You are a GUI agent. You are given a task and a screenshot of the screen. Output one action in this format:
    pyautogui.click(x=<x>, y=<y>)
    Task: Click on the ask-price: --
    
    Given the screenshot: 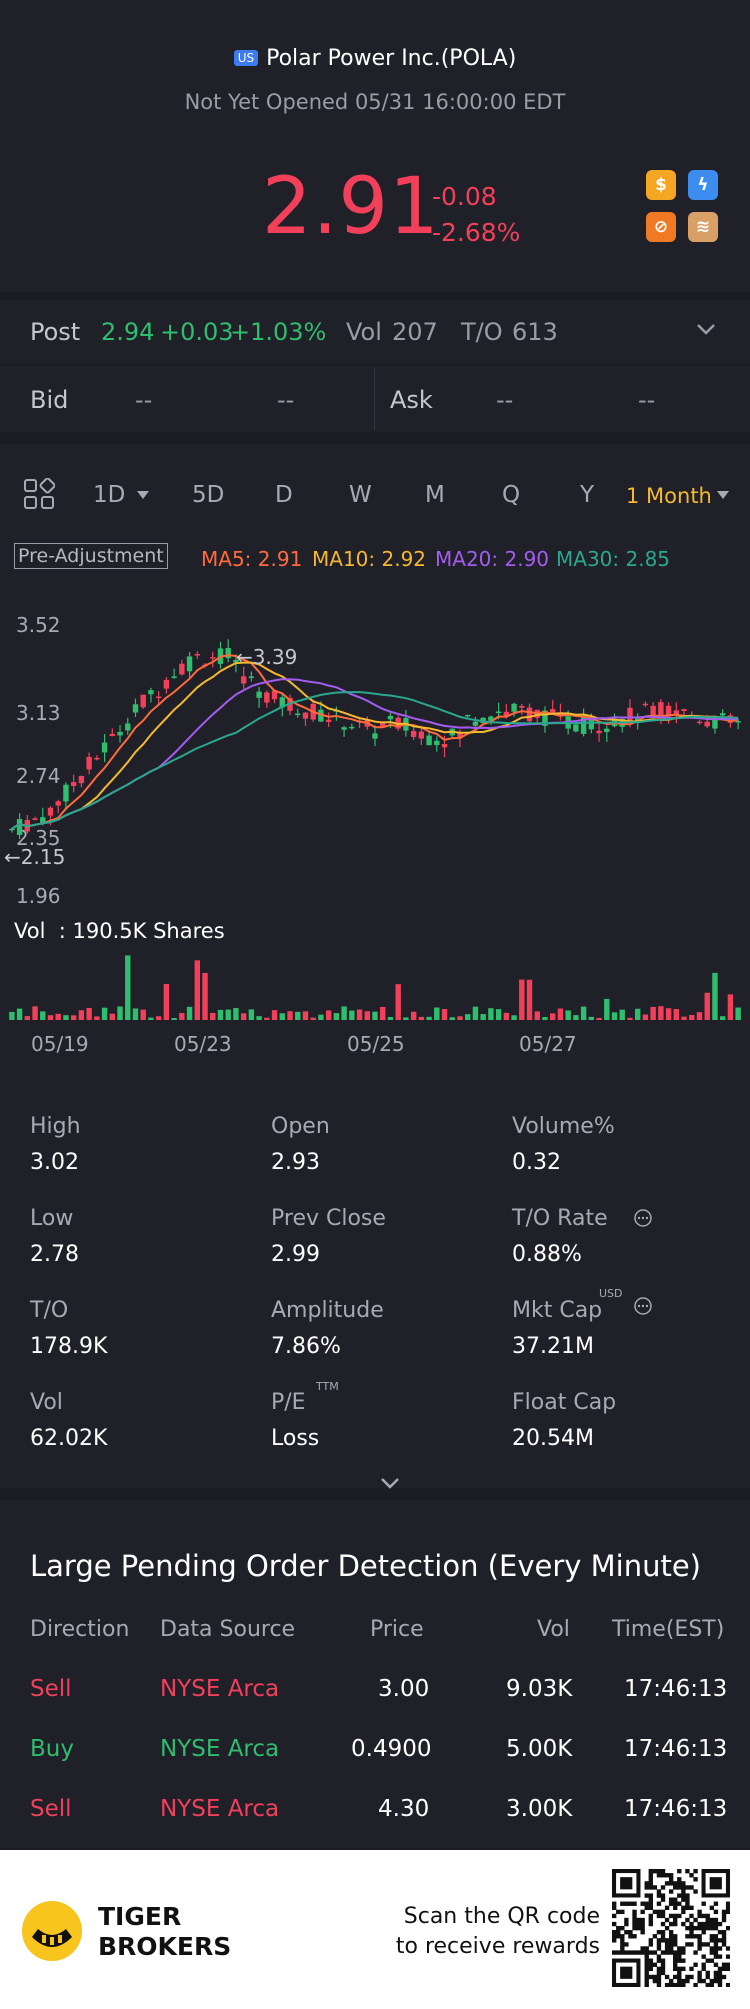 What is the action you would take?
    pyautogui.click(x=505, y=400)
    